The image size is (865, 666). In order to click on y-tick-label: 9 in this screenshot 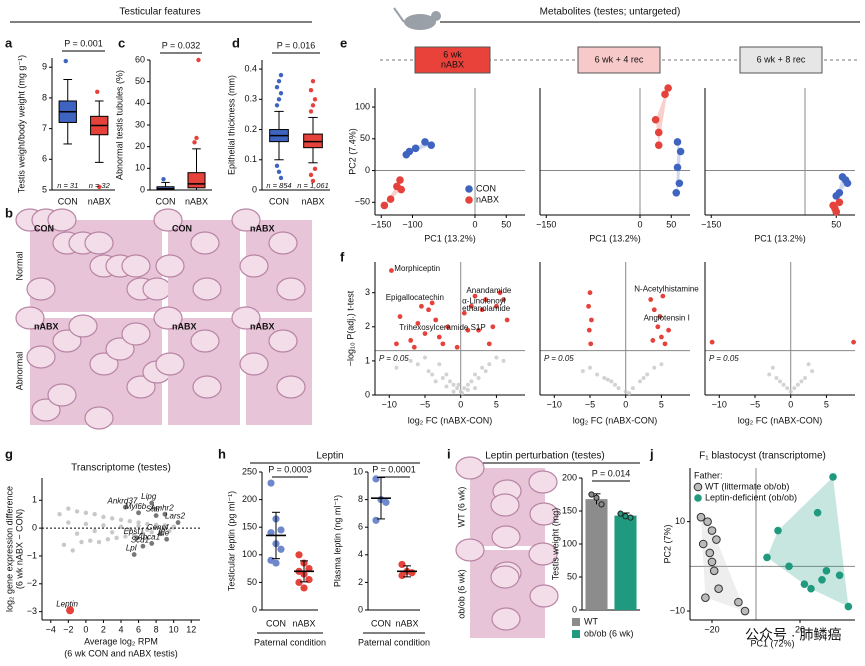, I will do `click(44, 67)`.